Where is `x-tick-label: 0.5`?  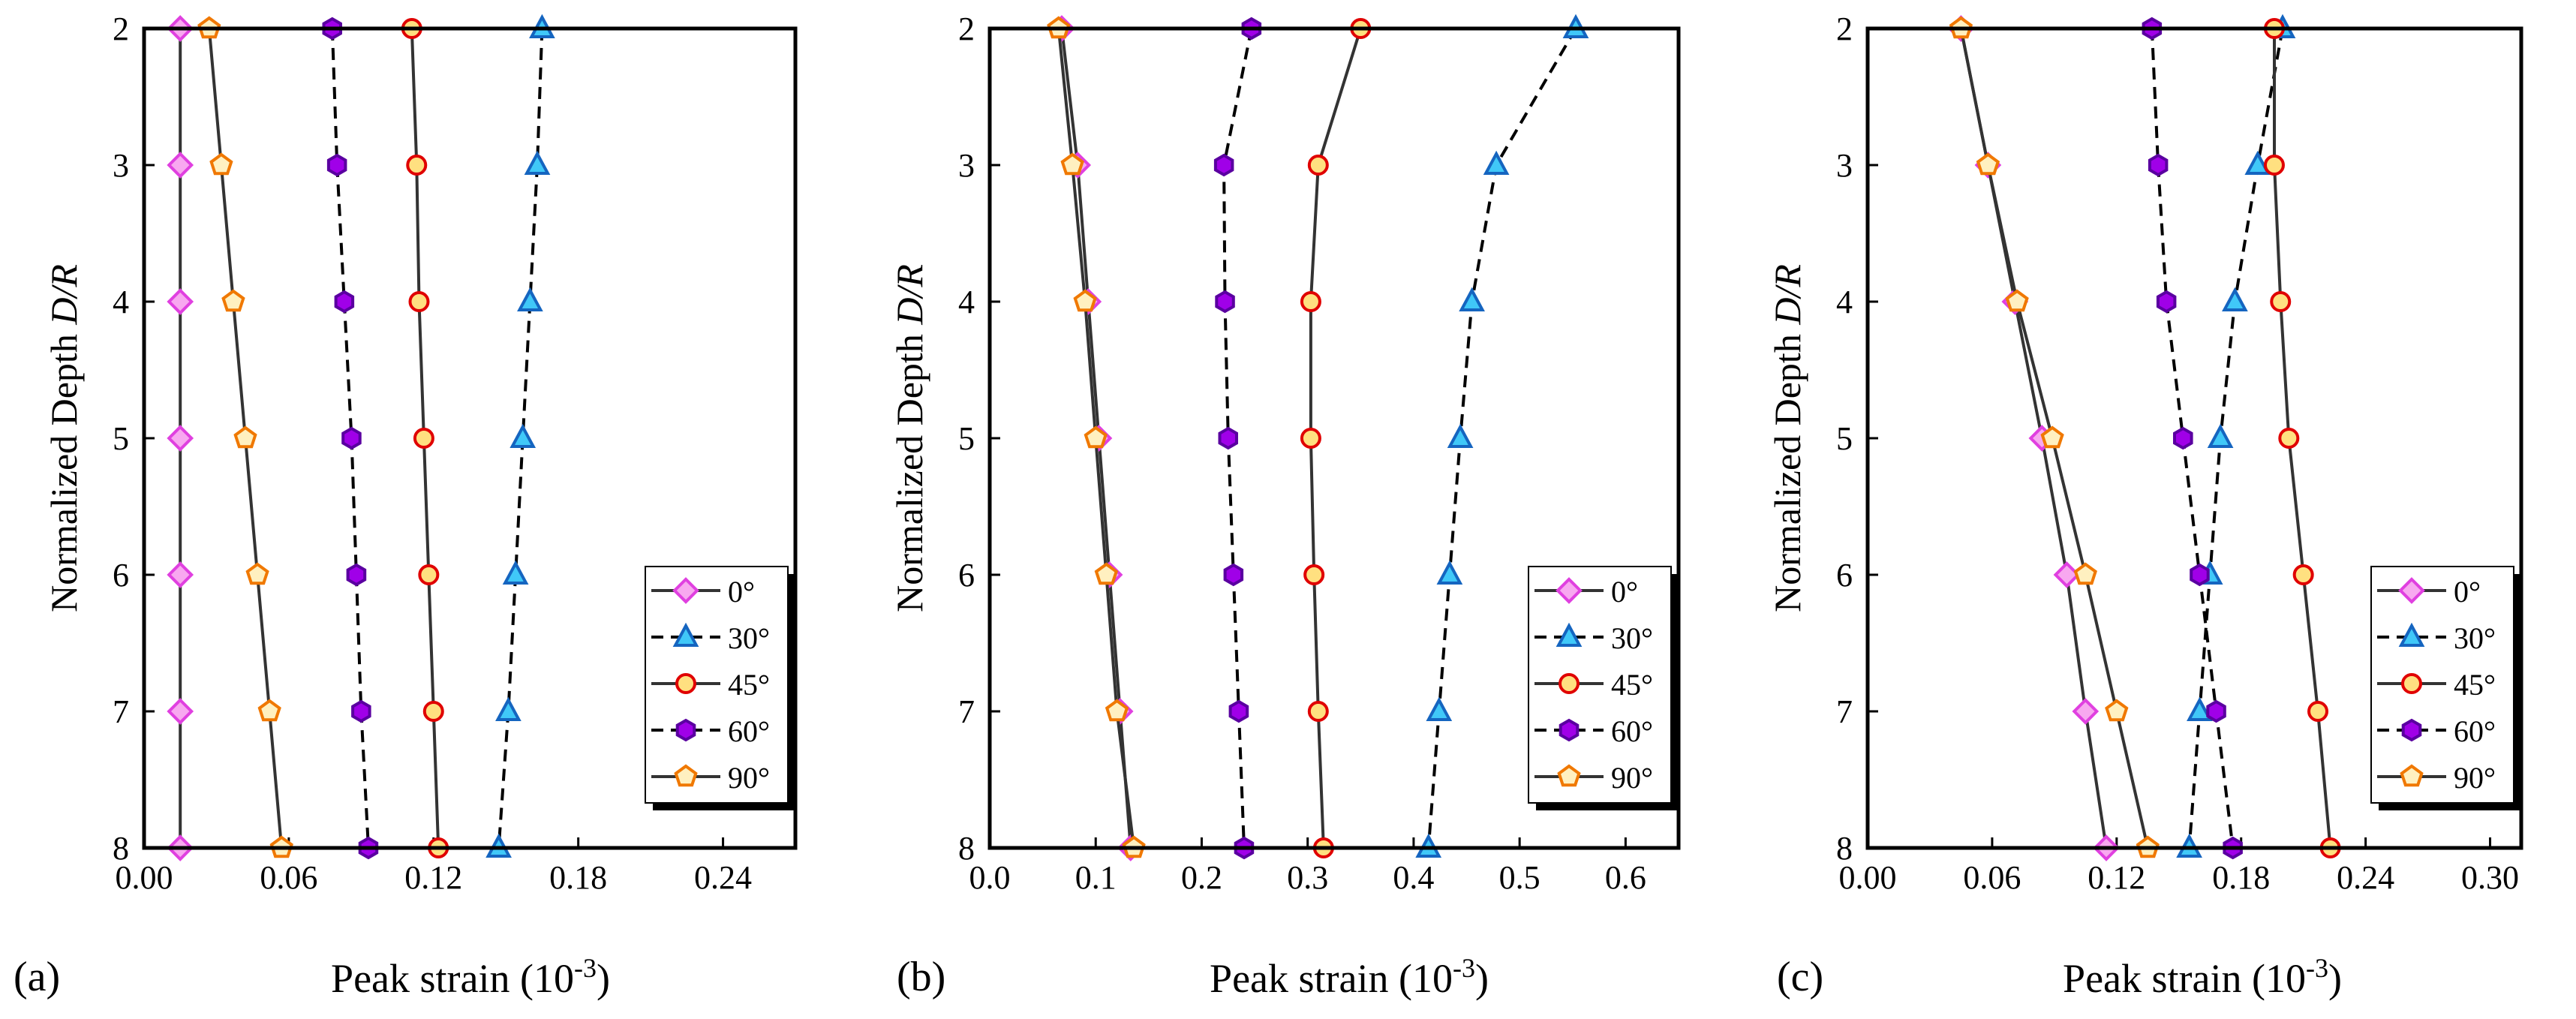
x-tick-label: 0.5 is located at coordinates (1519, 877).